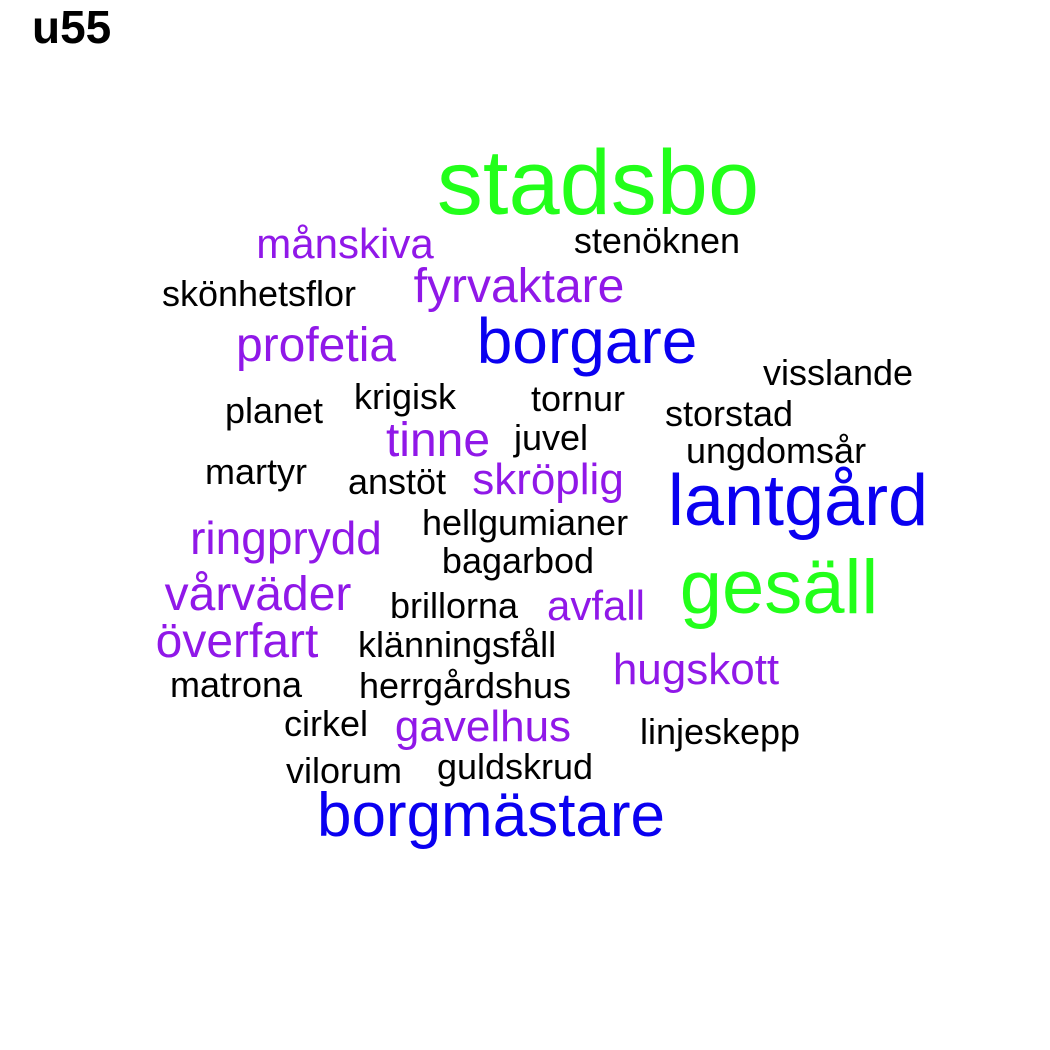  Describe the element at coordinates (720, 731) in the screenshot. I see `word-33: linjeskepp` at that location.